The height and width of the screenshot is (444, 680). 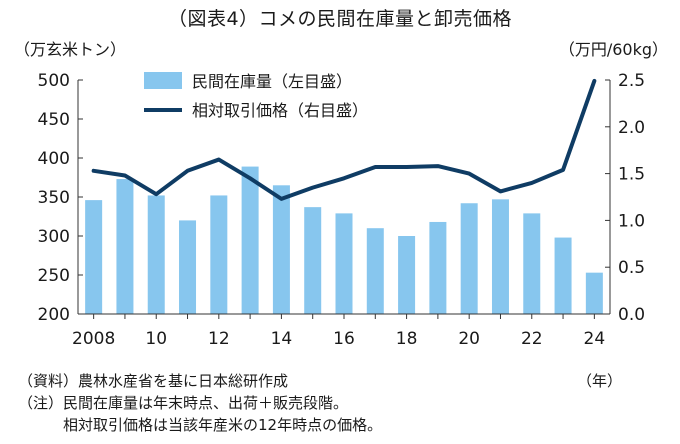 I want to click on bar-stock-2020, so click(x=469, y=258).